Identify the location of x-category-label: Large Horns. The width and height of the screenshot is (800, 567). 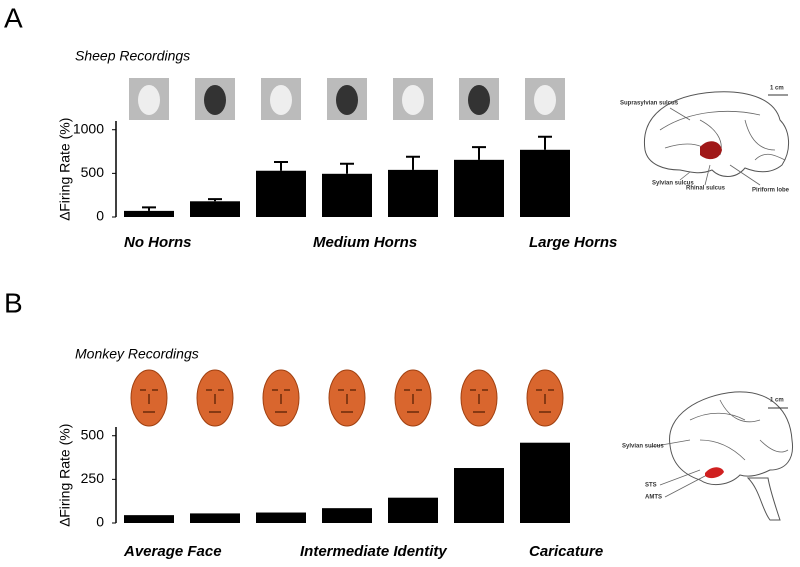
(573, 242).